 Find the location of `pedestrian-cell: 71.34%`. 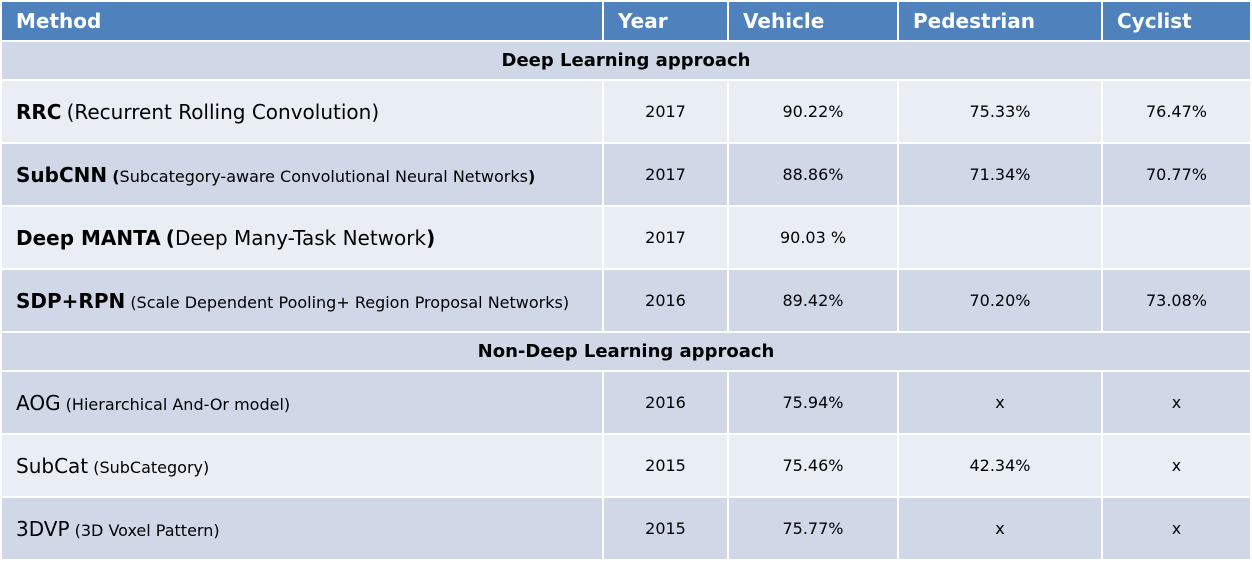

pedestrian-cell: 71.34% is located at coordinates (1000, 174).